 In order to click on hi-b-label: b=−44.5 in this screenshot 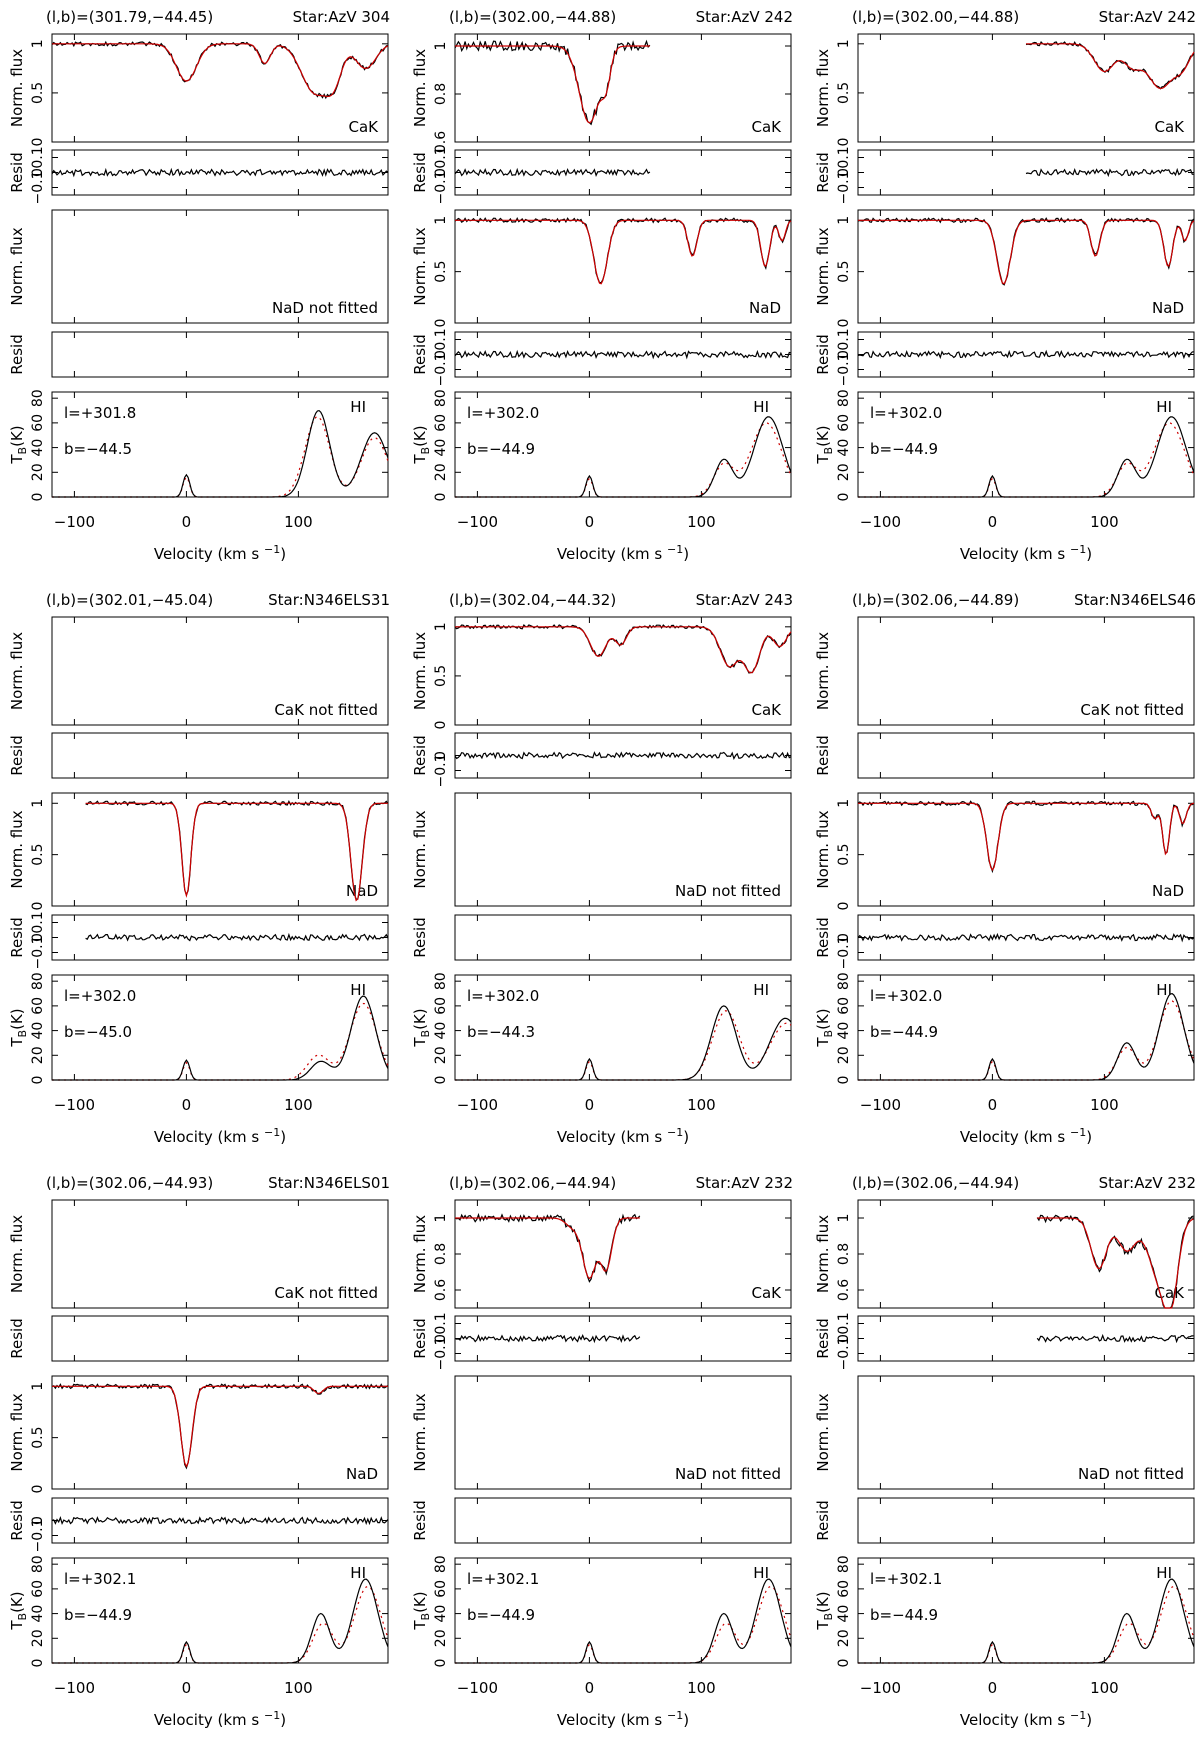, I will do `click(98, 449)`.